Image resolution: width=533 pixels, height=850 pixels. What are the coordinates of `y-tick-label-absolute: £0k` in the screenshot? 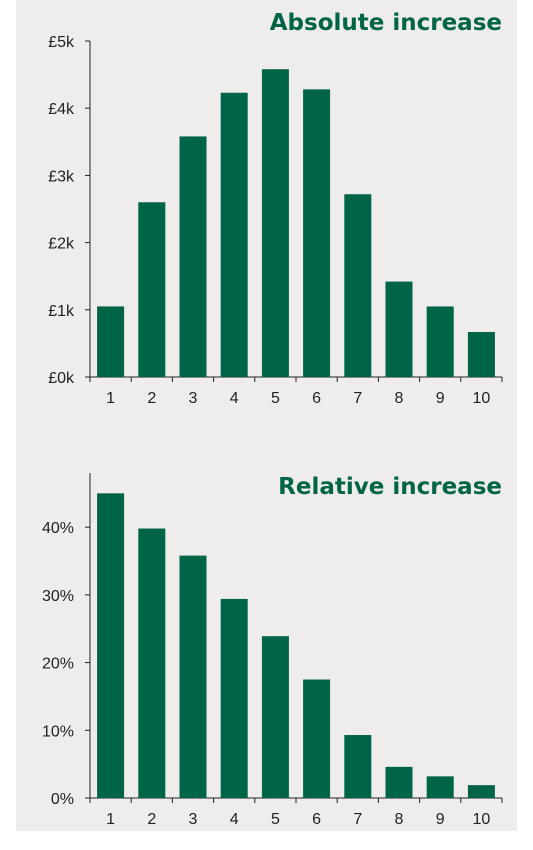 It's located at (61, 378).